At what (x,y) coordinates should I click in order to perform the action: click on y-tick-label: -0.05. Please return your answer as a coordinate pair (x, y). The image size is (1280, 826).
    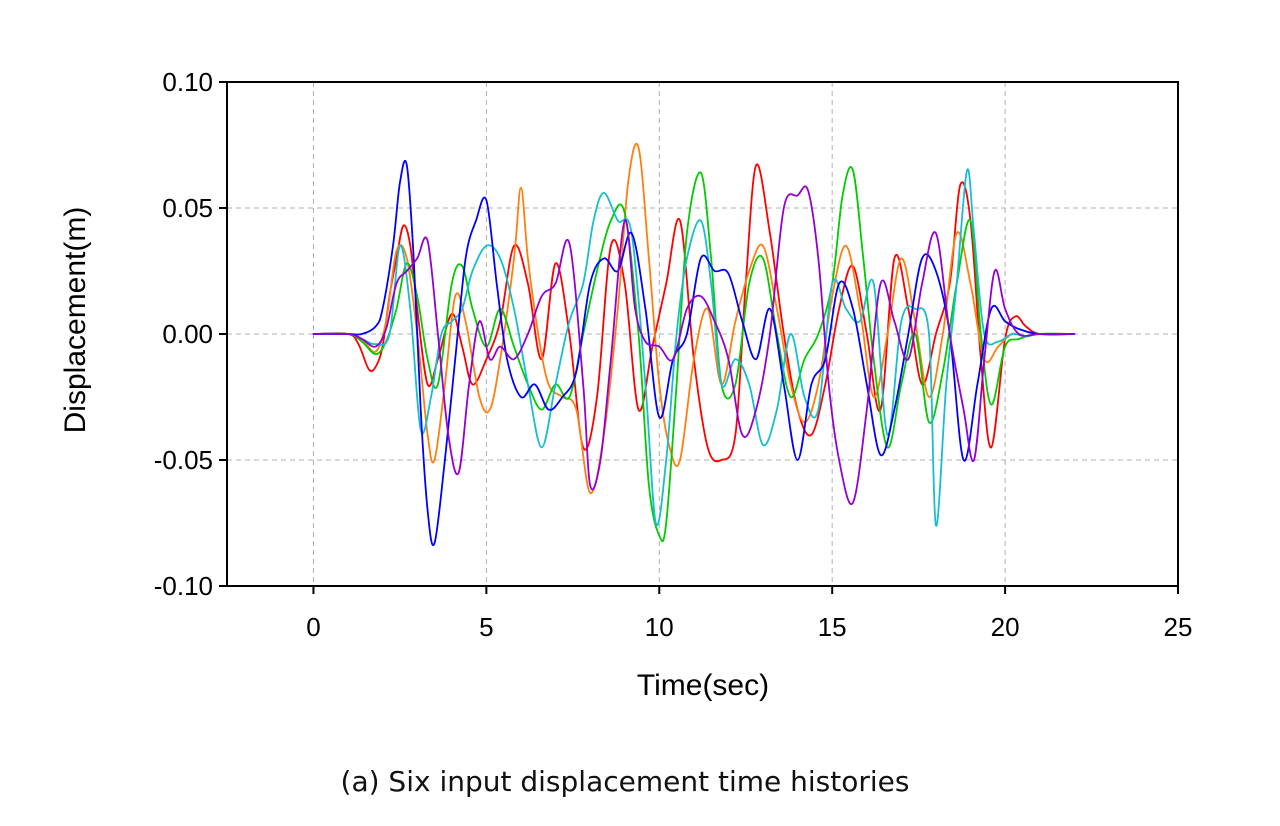
    Looking at the image, I should click on (183, 460).